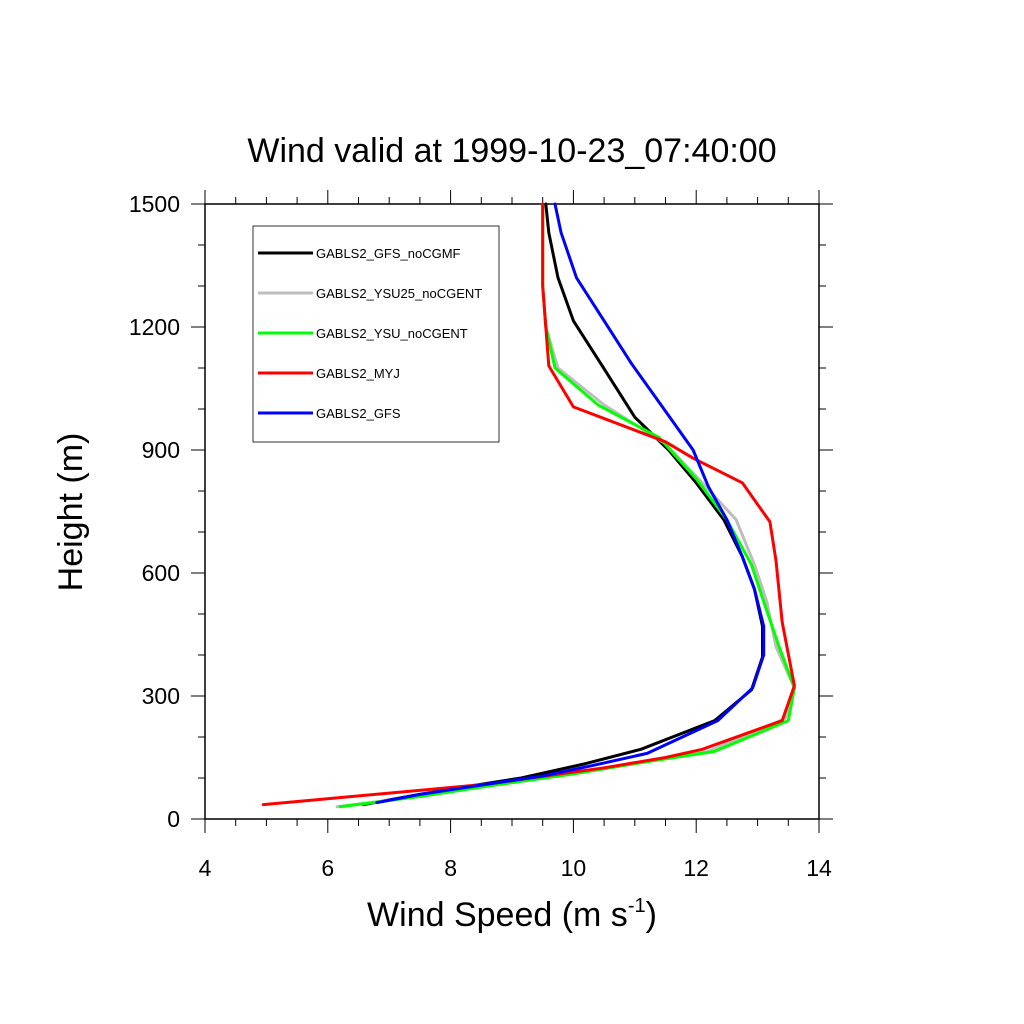 This screenshot has height=1024, width=1024. Describe the element at coordinates (161, 696) in the screenshot. I see `y-tick-label: 300` at that location.